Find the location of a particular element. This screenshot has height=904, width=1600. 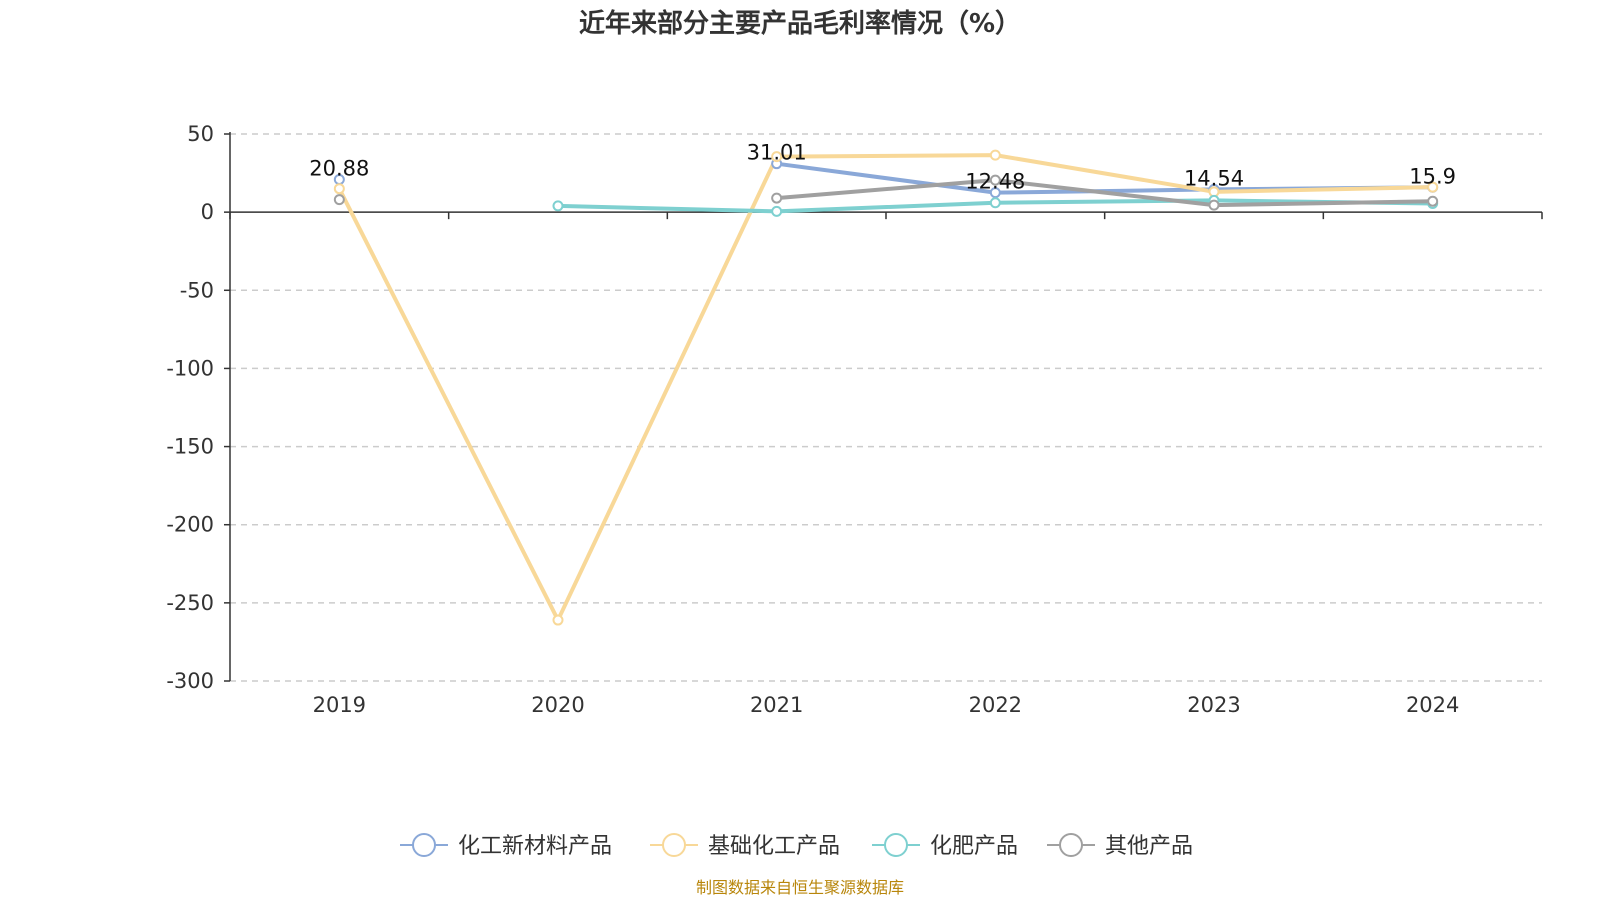

legend-label: 其他产品 is located at coordinates (1149, 846).